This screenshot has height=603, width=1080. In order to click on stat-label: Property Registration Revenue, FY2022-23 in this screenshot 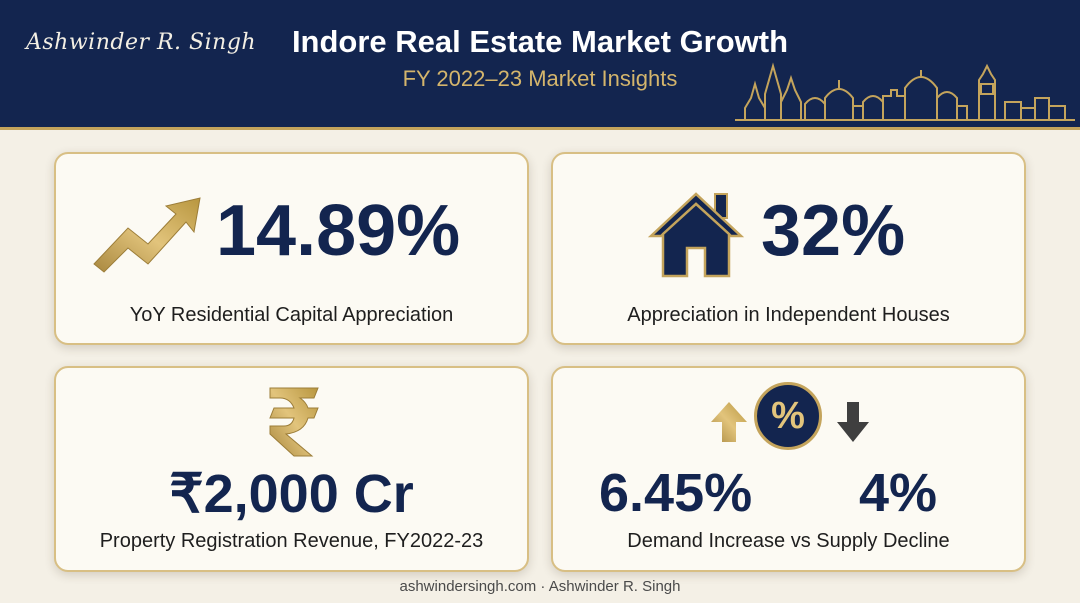, I will do `click(291, 541)`.